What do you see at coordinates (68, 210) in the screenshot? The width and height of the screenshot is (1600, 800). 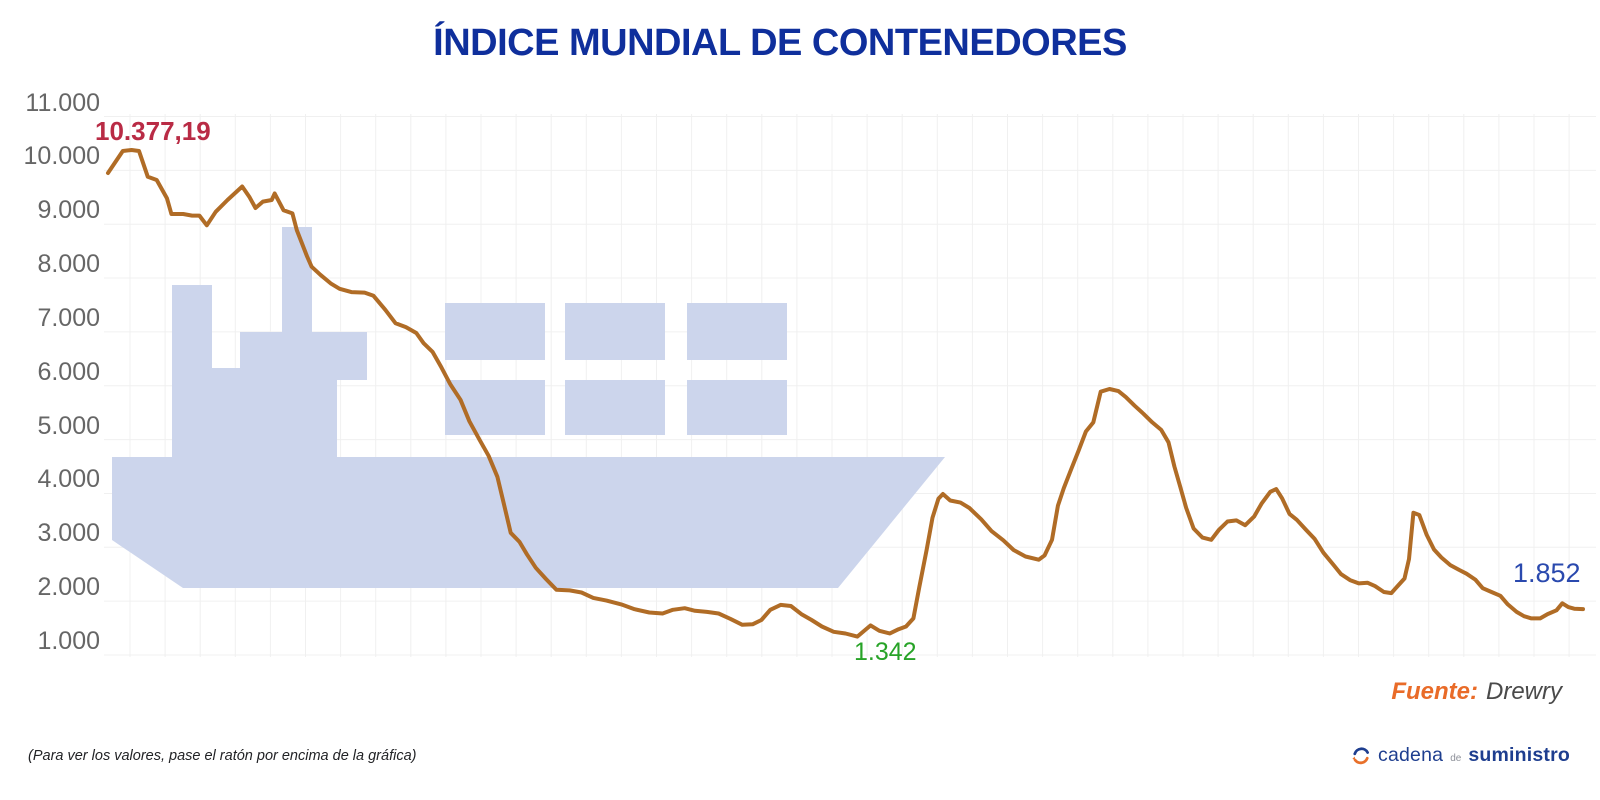 I see `y-axis-tick-label: 9.000` at bounding box center [68, 210].